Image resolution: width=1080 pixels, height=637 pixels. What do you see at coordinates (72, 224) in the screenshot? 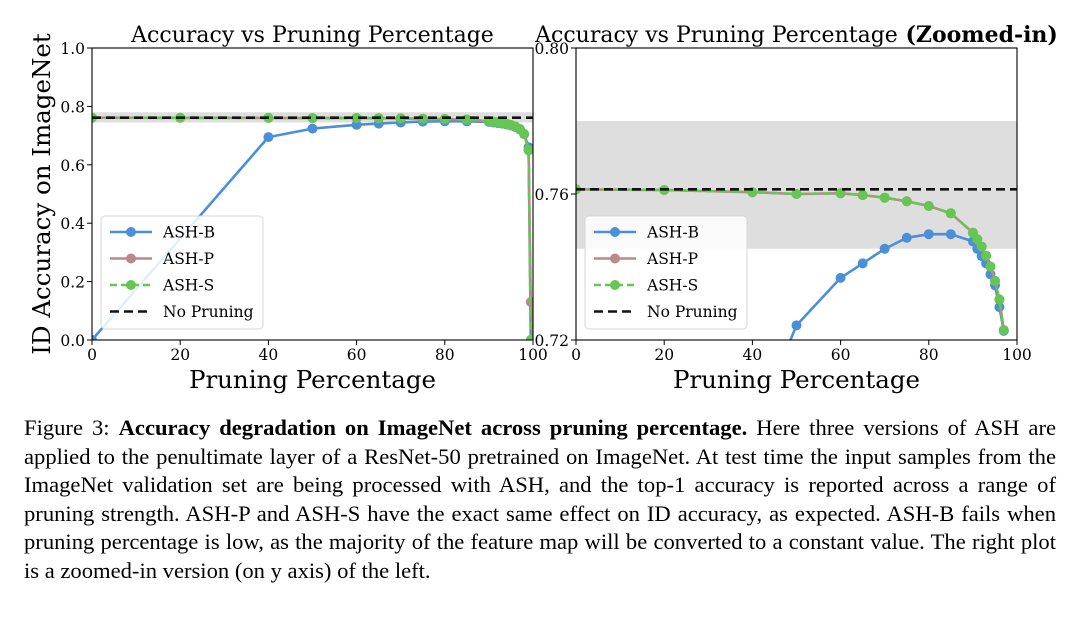
I see `y-tick-label: 0.4` at bounding box center [72, 224].